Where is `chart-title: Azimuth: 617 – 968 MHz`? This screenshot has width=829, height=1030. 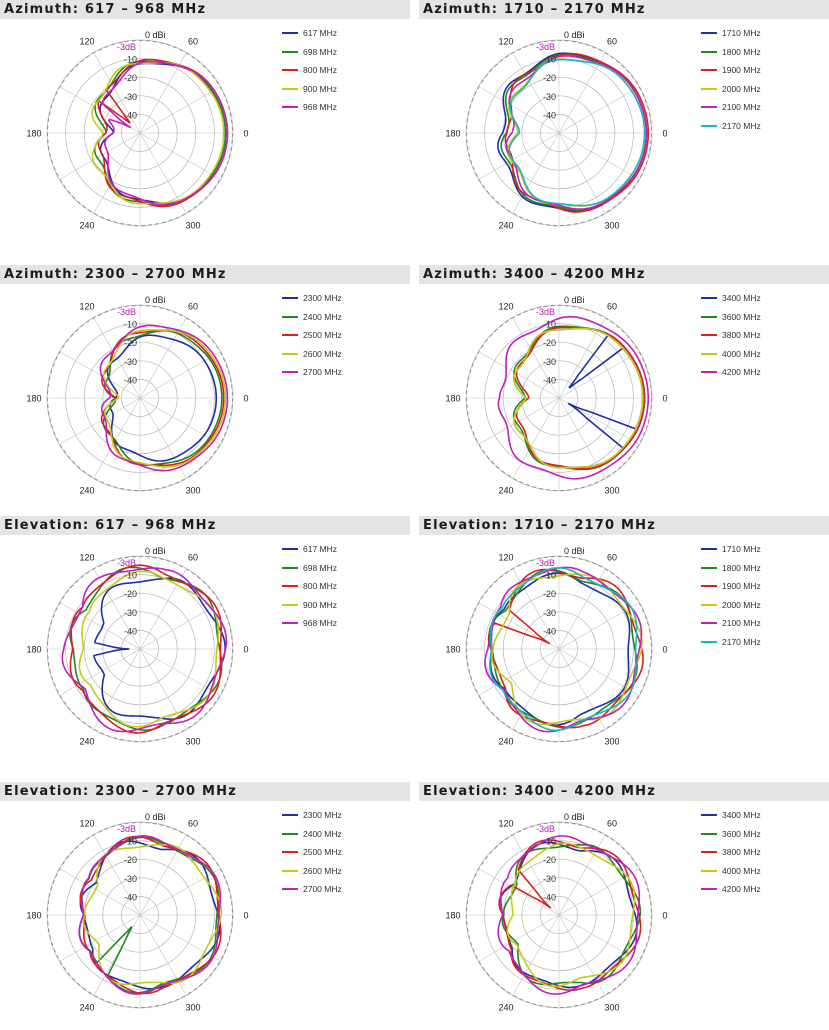
chart-title: Azimuth: 617 – 968 MHz is located at coordinates (205, 9).